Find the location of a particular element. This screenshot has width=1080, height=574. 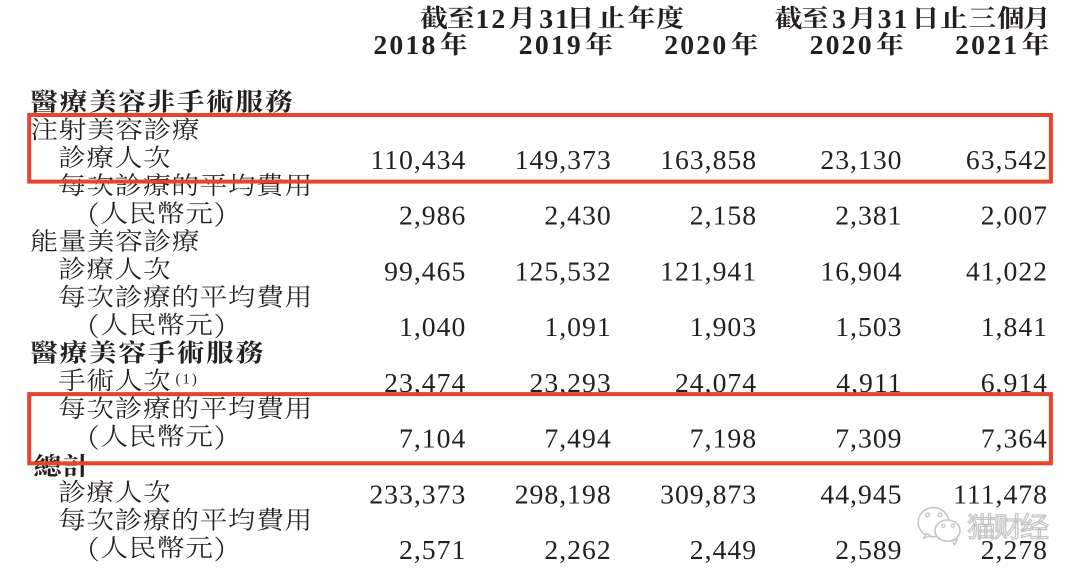

svg-text: 7,494 is located at coordinates (577, 438).